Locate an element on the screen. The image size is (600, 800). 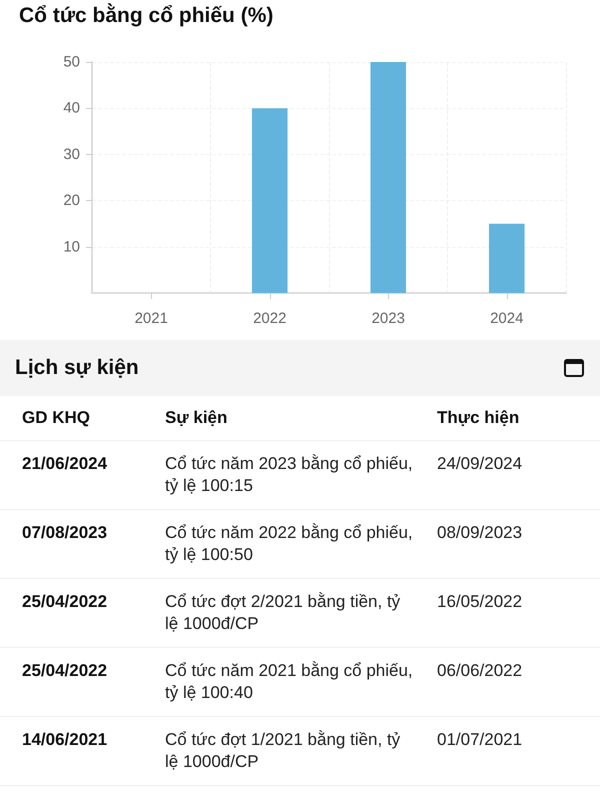
y-tick-label: 50 is located at coordinates (71, 62).